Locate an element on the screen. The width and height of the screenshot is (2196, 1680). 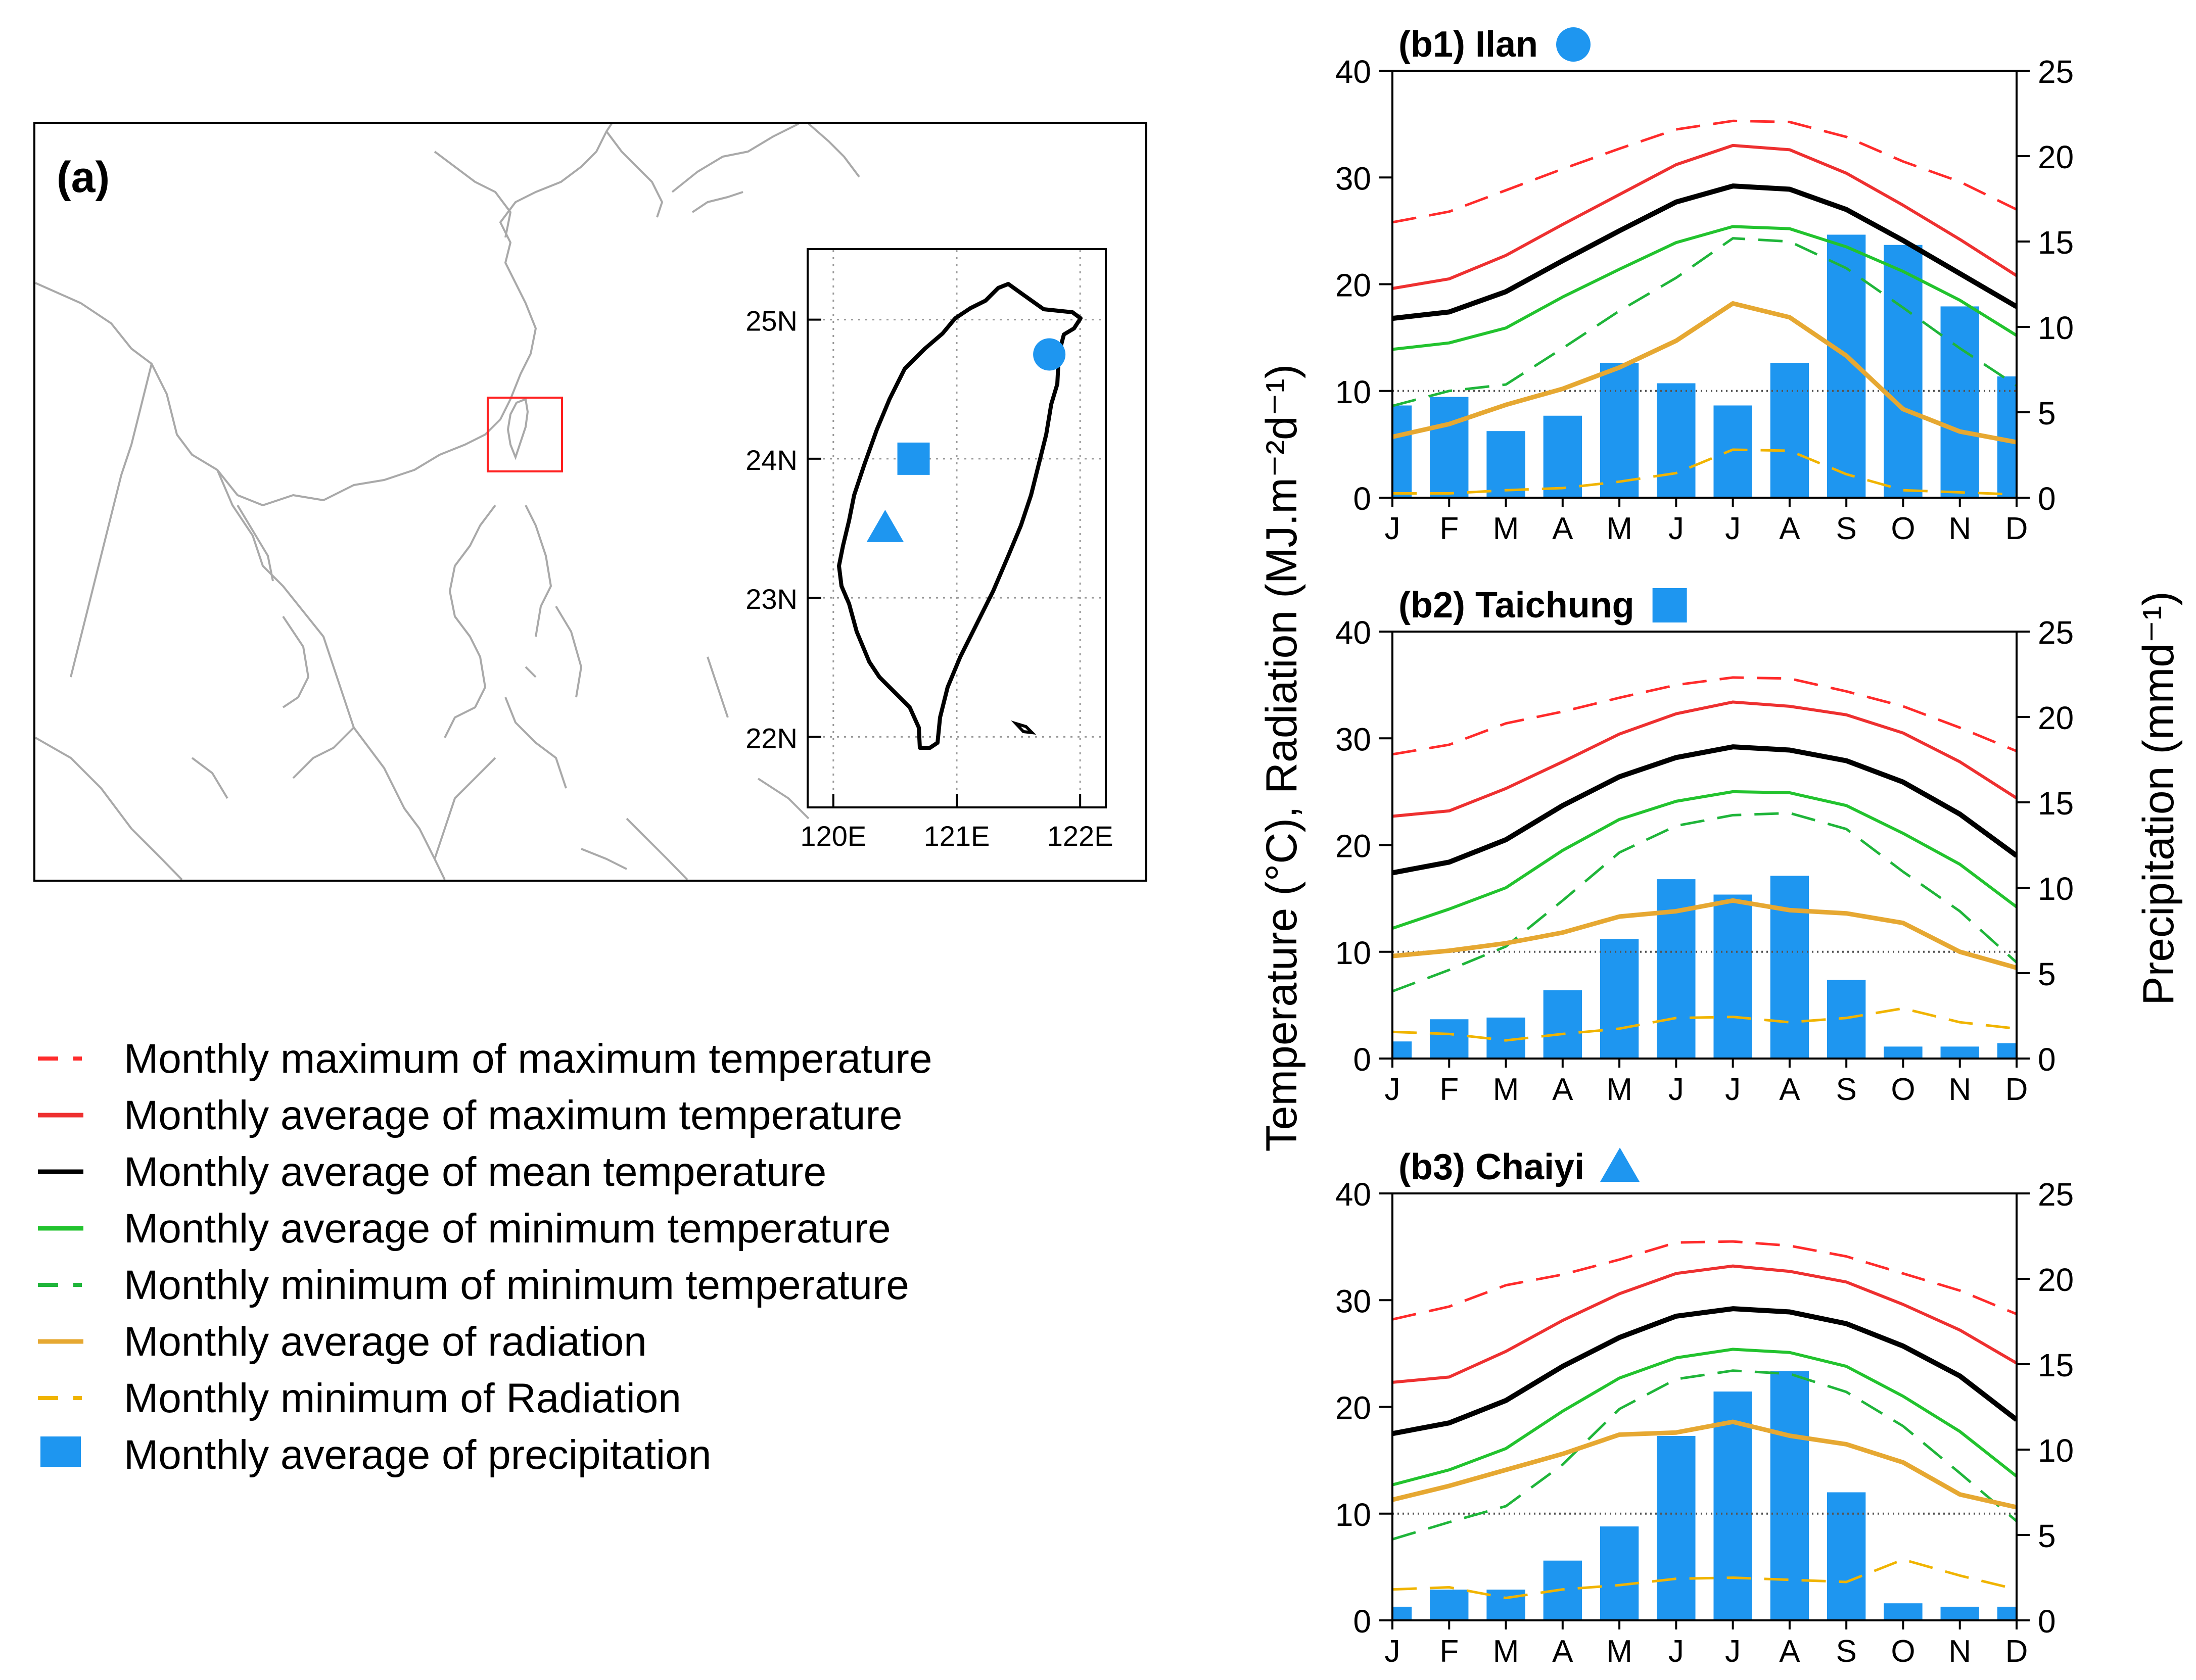
inset-frame is located at coordinates (957, 528).